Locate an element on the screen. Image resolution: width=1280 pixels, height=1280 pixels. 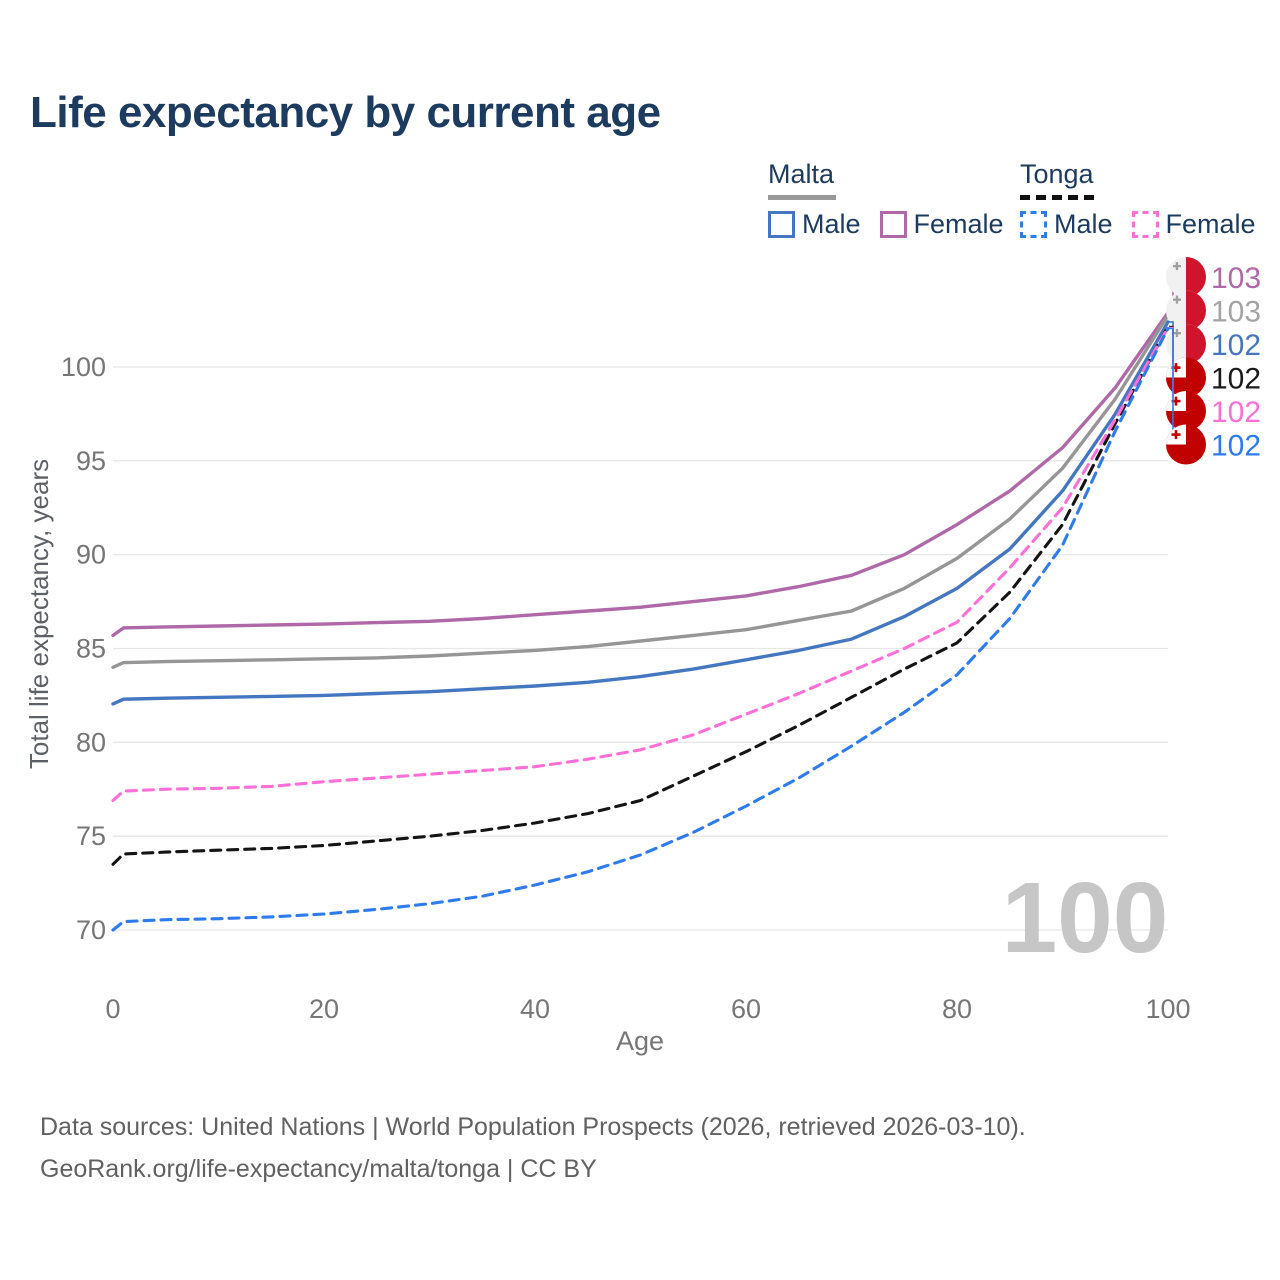
y-tick-label: 70 is located at coordinates (91, 930).